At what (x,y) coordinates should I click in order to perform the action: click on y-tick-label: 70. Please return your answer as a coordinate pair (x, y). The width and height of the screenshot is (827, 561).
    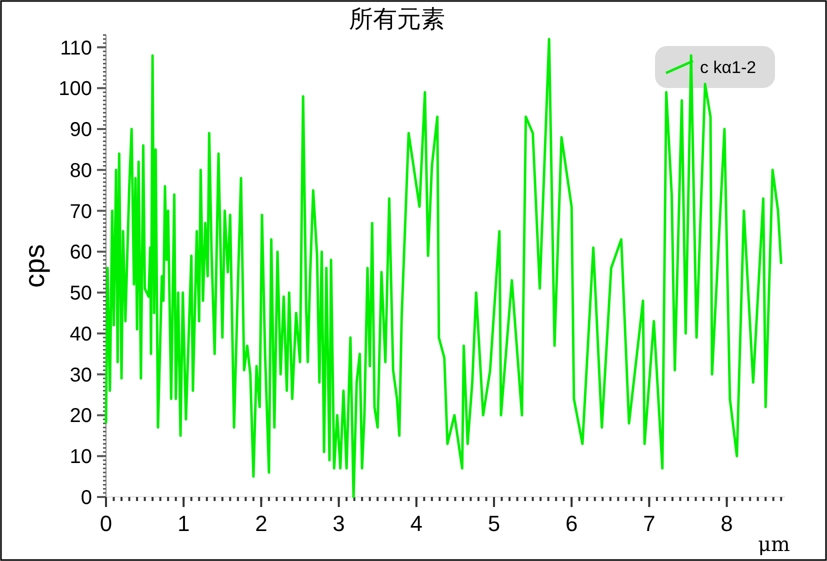
    Looking at the image, I should click on (81, 211).